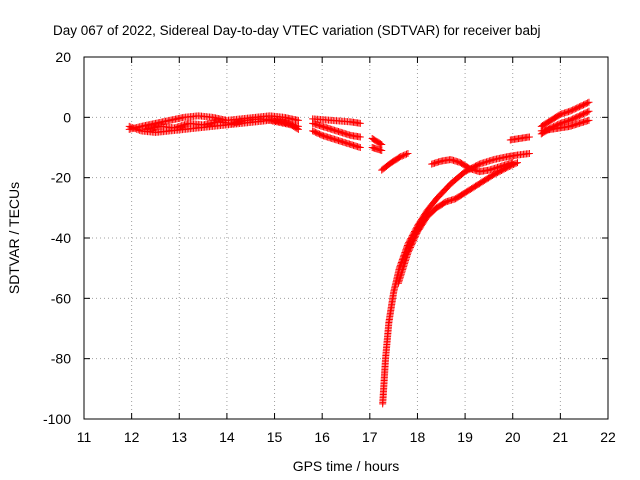 Image resolution: width=640 pixels, height=480 pixels. What do you see at coordinates (61, 238) in the screenshot?
I see `y-tick-label: -40` at bounding box center [61, 238].